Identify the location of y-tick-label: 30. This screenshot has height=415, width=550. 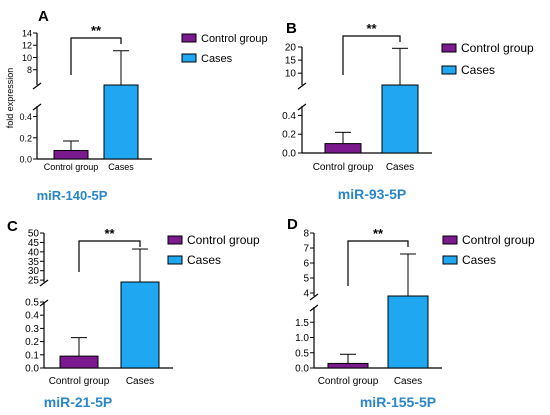
(34, 271).